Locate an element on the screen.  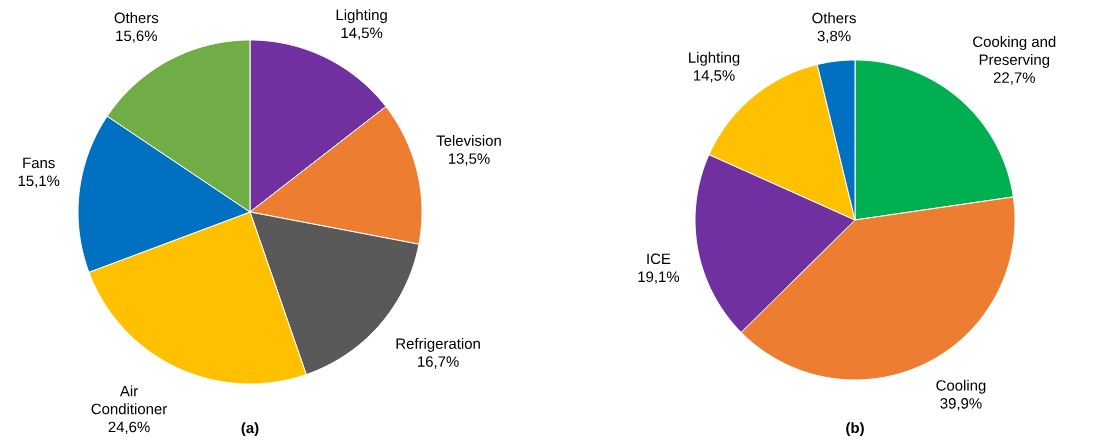
slice-label: Television is located at coordinates (468, 140).